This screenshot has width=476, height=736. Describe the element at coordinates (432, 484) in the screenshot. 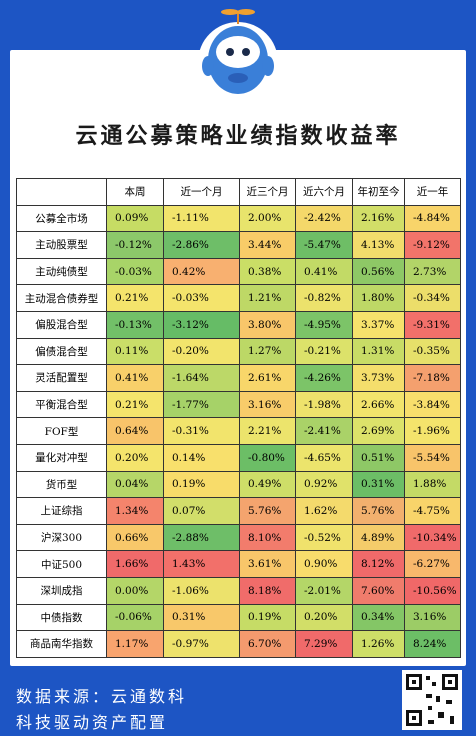

I see `value-cell: 1.88%` at that location.